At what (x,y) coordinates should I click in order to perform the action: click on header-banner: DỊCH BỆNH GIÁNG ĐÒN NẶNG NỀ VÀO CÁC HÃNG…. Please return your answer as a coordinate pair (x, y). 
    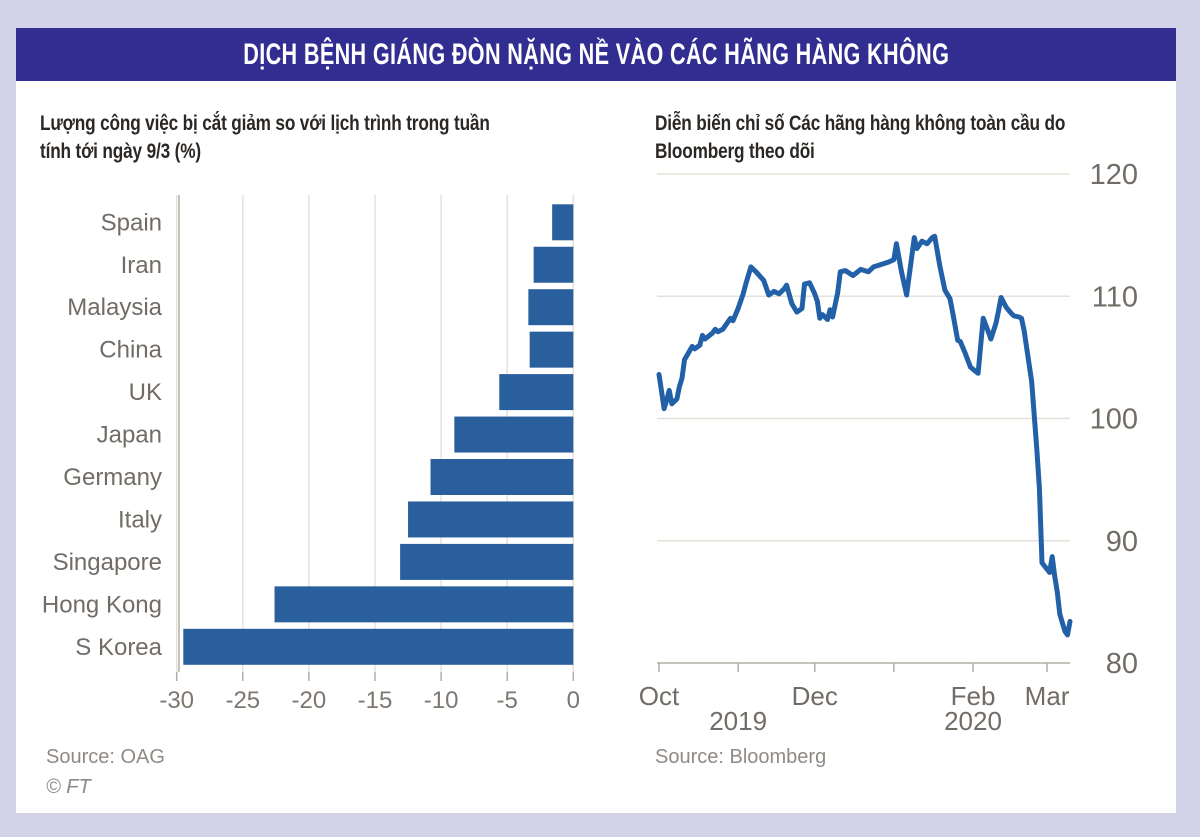
    Looking at the image, I should click on (596, 54).